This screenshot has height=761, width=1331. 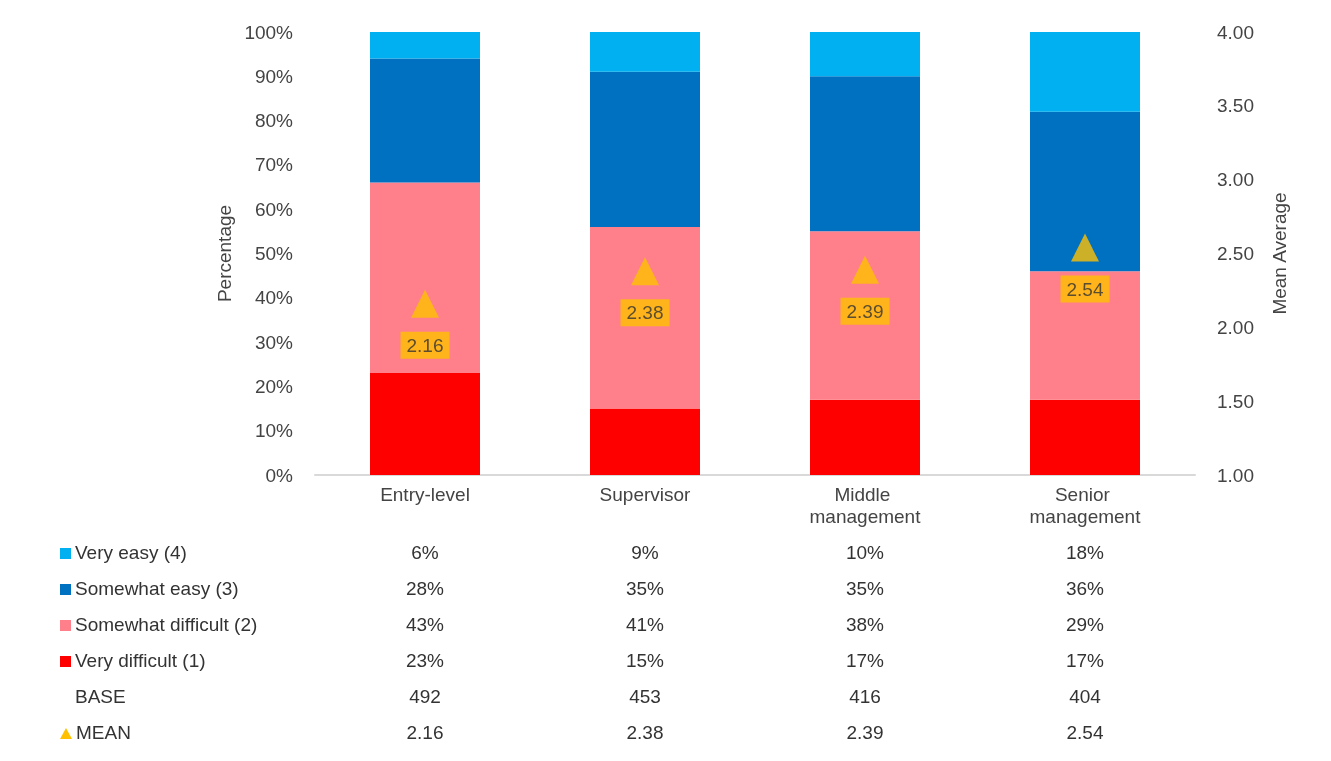 I want to click on data-label: 15%, so click(x=645, y=661).